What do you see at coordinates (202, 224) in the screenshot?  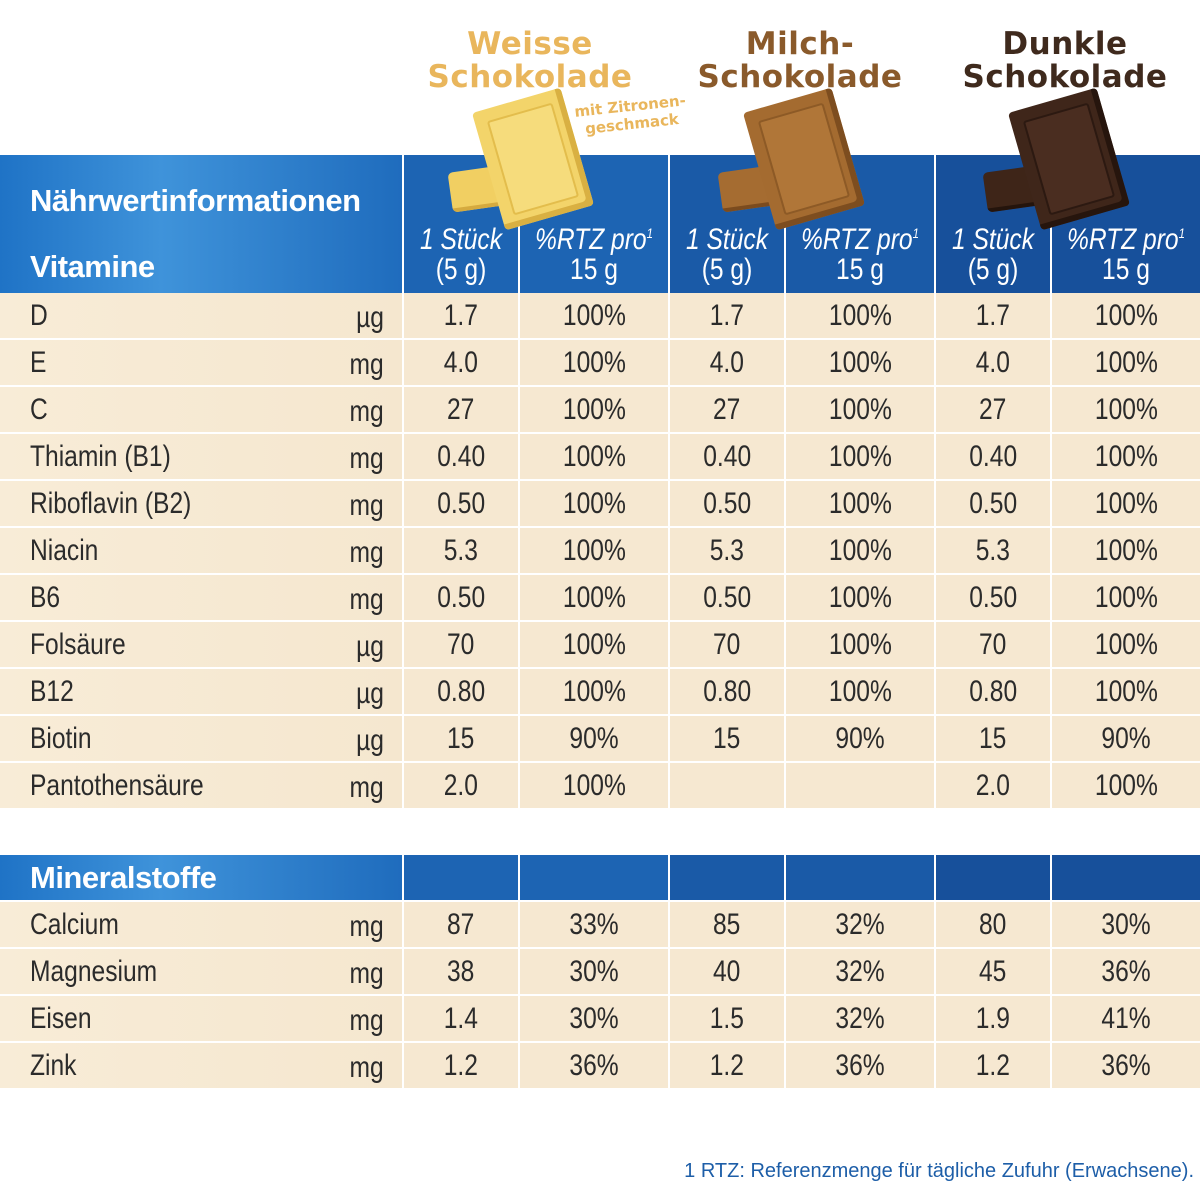 I see `header-label-cell: Nährwertinformationen Vitamine` at bounding box center [202, 224].